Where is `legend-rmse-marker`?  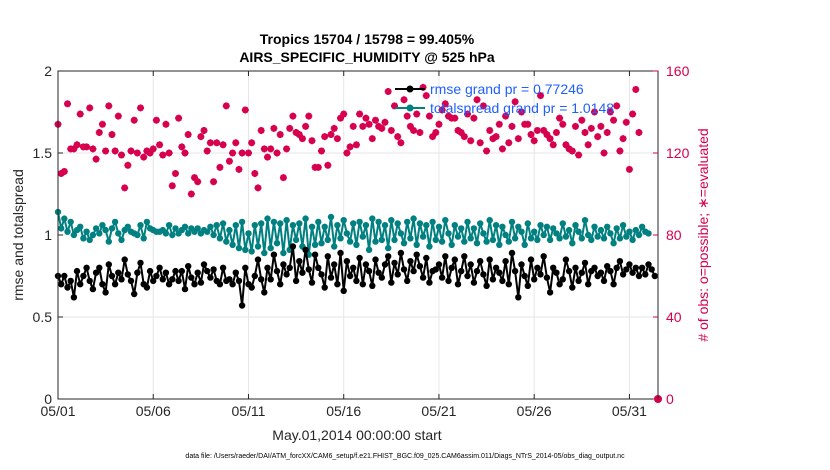 legend-rmse-marker is located at coordinates (410, 89).